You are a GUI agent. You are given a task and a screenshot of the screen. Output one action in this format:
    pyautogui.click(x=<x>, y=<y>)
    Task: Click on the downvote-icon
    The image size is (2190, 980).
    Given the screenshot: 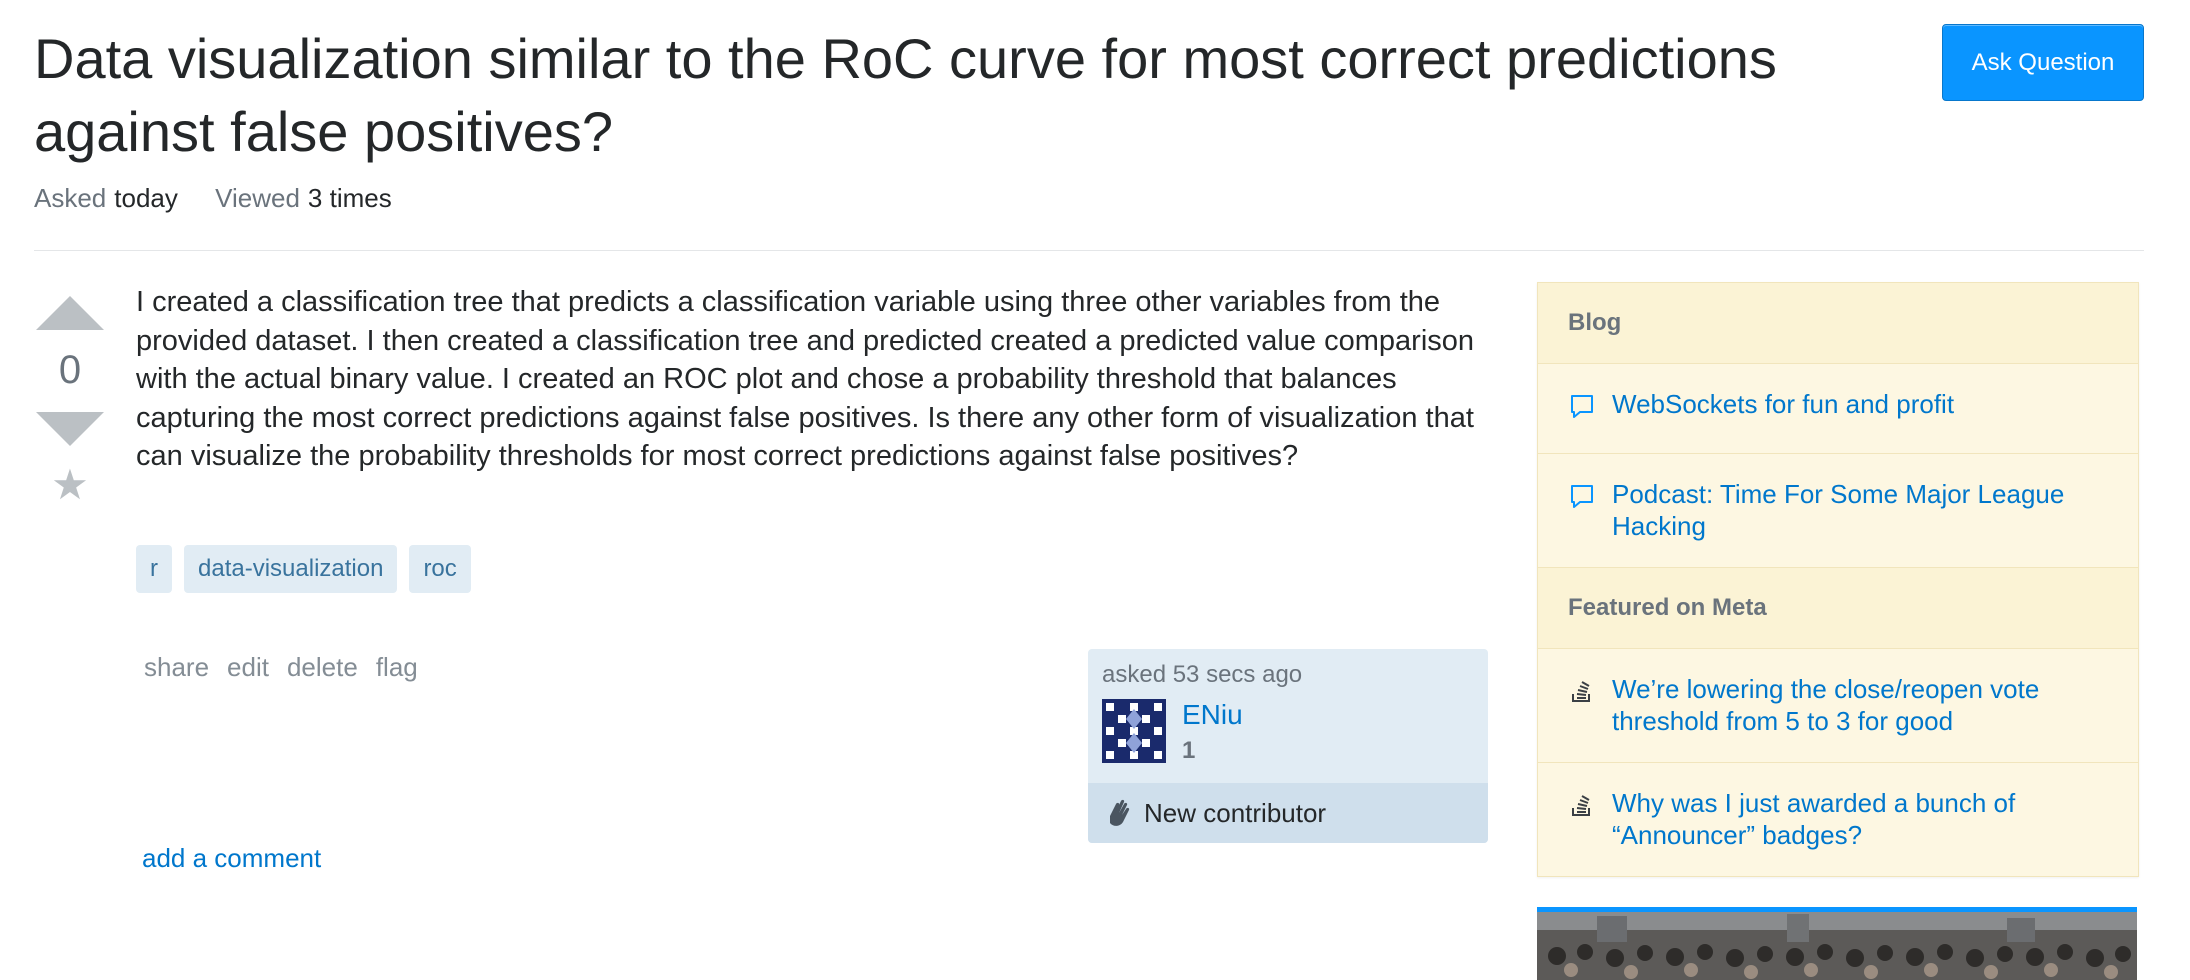 What is the action you would take?
    pyautogui.click(x=70, y=429)
    